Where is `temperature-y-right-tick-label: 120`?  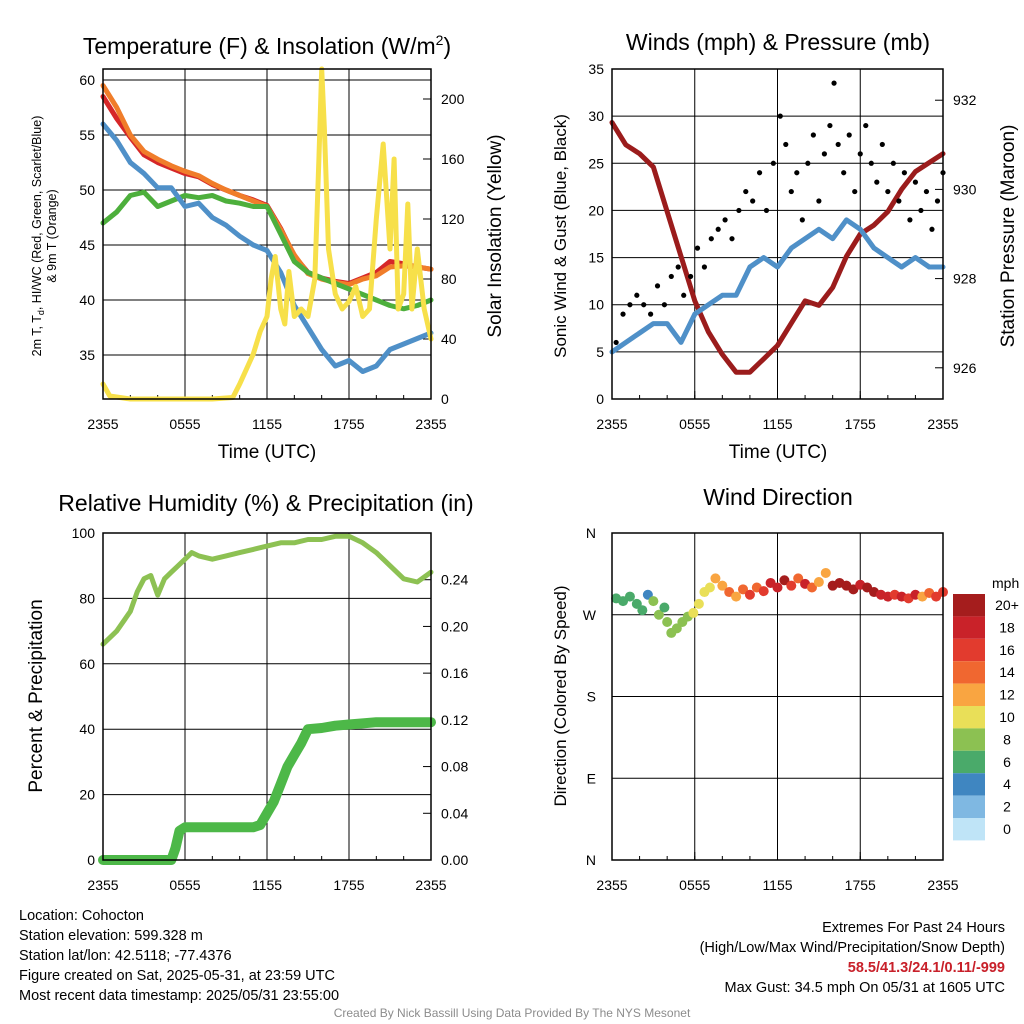 temperature-y-right-tick-label: 120 is located at coordinates (453, 219).